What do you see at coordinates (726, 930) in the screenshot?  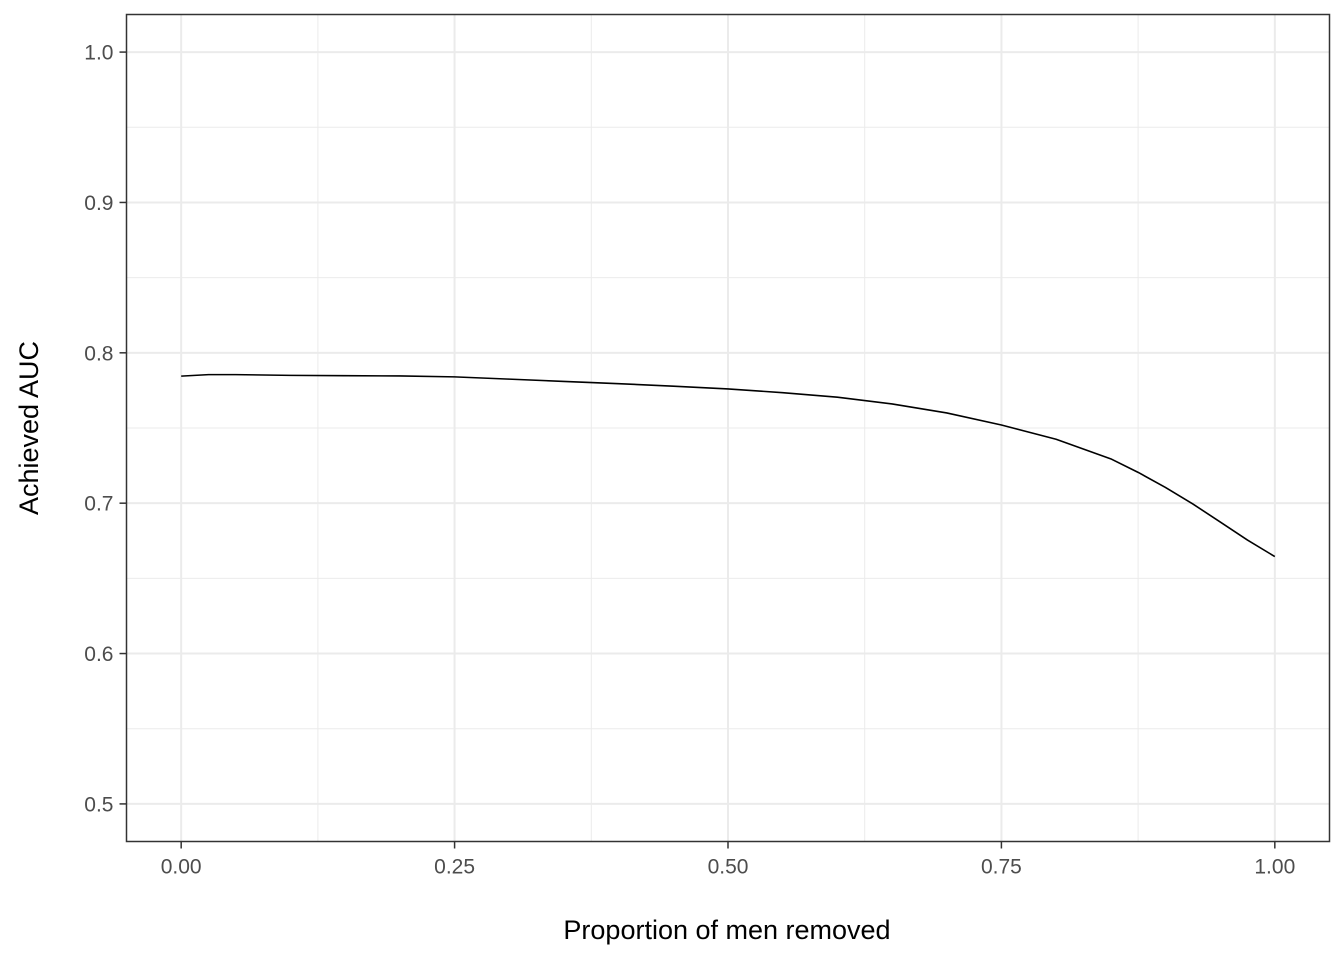 I see `x-axis-title: Proportion of men removed` at bounding box center [726, 930].